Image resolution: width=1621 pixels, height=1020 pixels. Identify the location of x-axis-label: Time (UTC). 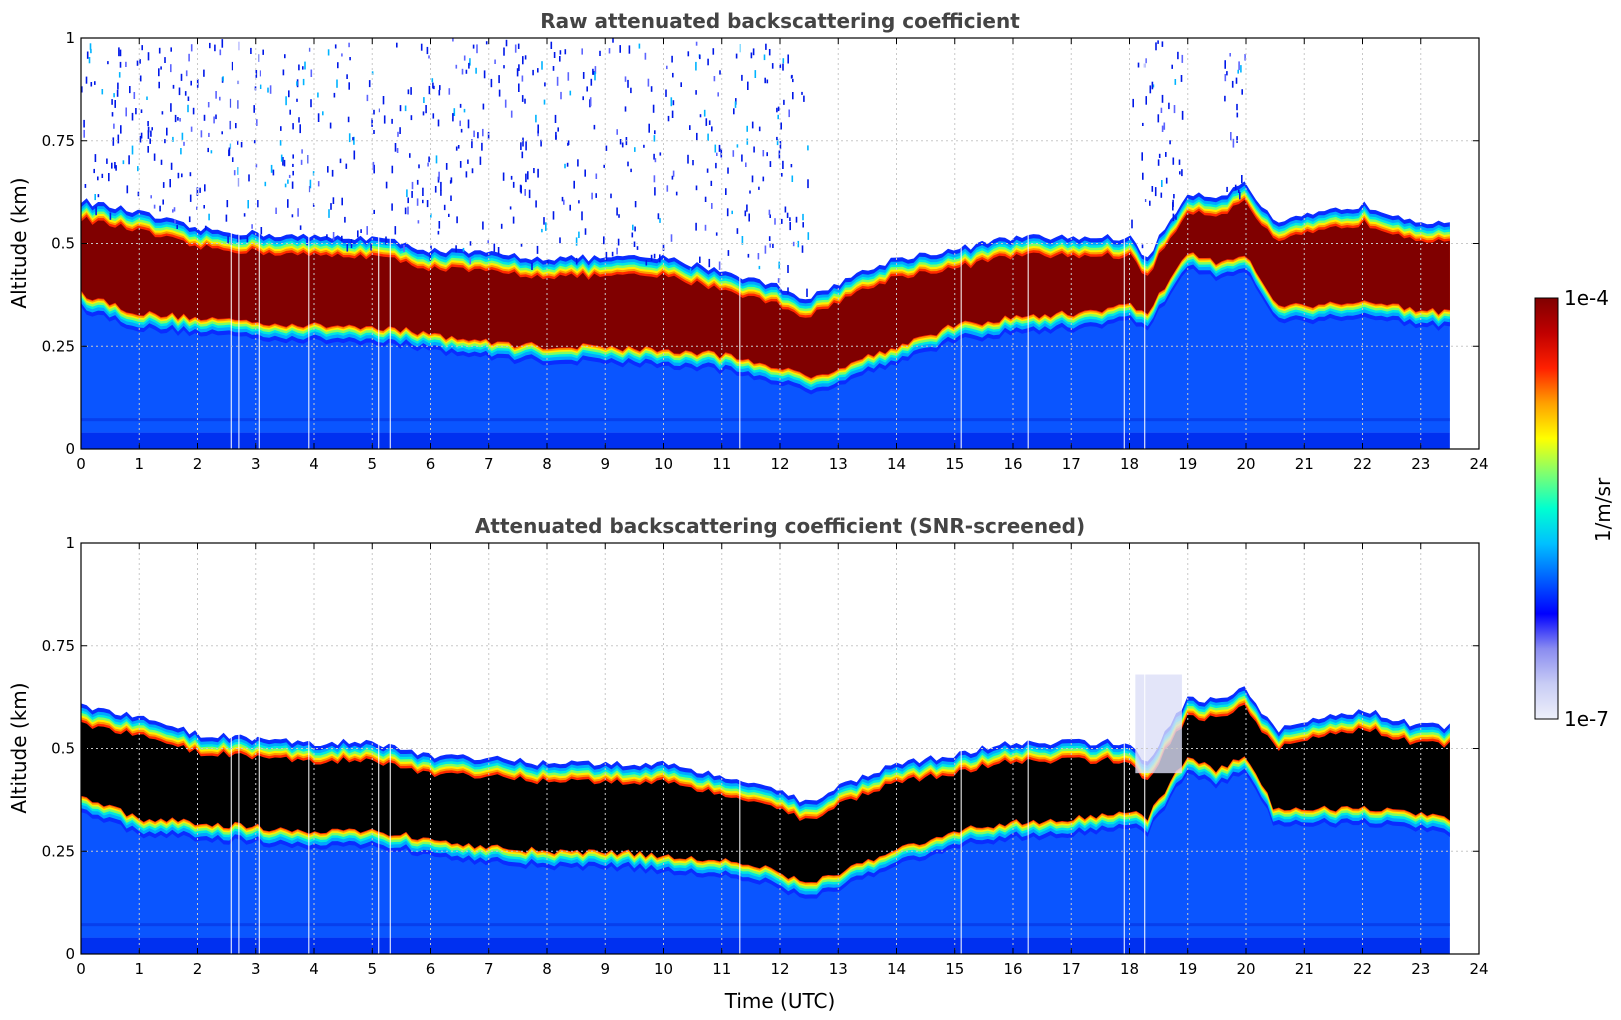
(780, 1001).